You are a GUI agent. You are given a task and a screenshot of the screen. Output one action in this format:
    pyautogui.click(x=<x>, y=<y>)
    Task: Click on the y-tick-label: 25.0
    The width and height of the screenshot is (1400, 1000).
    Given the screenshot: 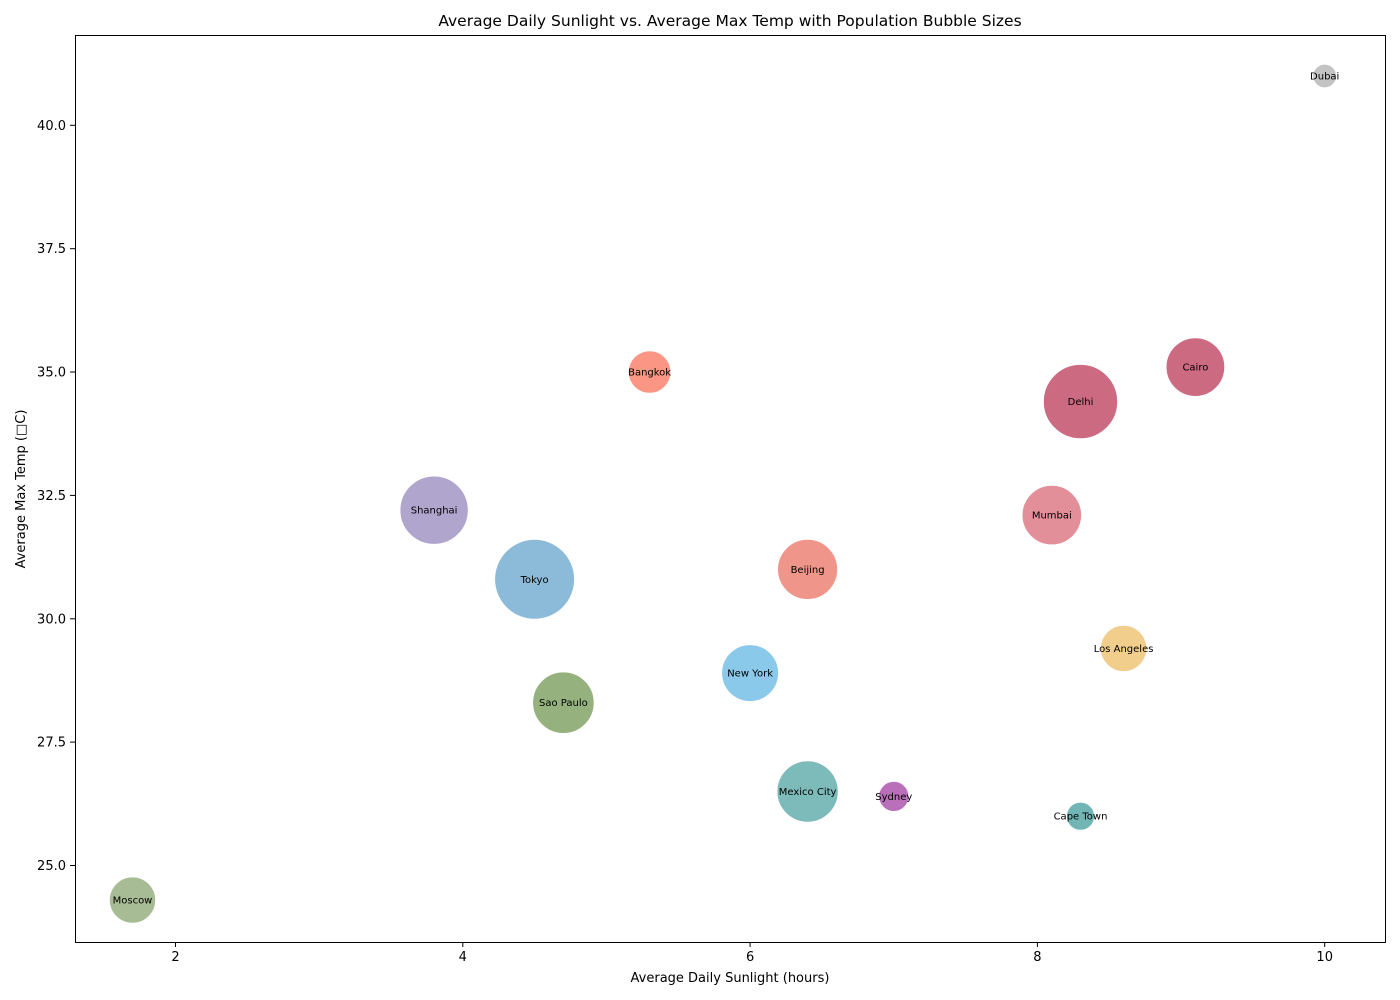 What is the action you would take?
    pyautogui.click(x=51, y=866)
    